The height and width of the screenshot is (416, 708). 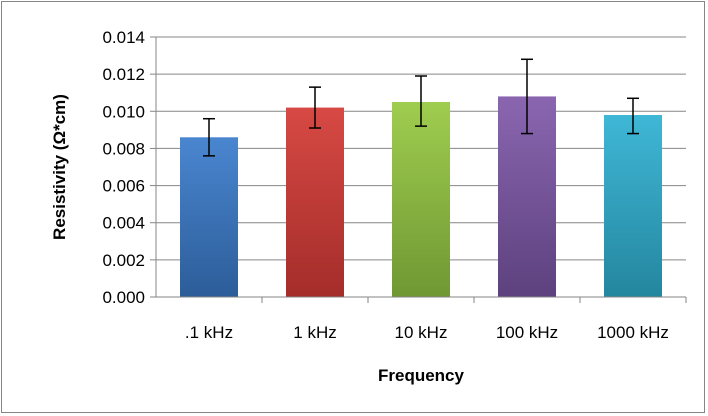 What do you see at coordinates (123, 260) in the screenshot?
I see `y-tick-label: 0.002` at bounding box center [123, 260].